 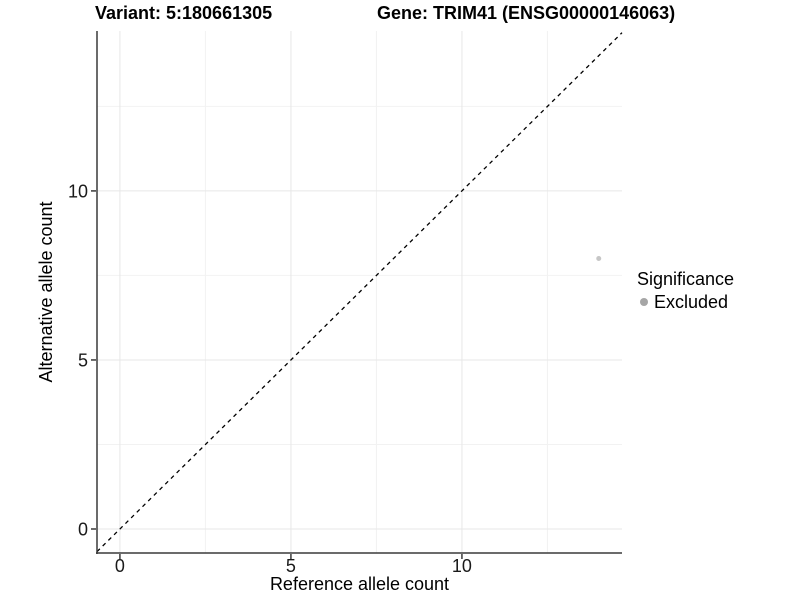 I want to click on legend-dot-icon, so click(x=644, y=302).